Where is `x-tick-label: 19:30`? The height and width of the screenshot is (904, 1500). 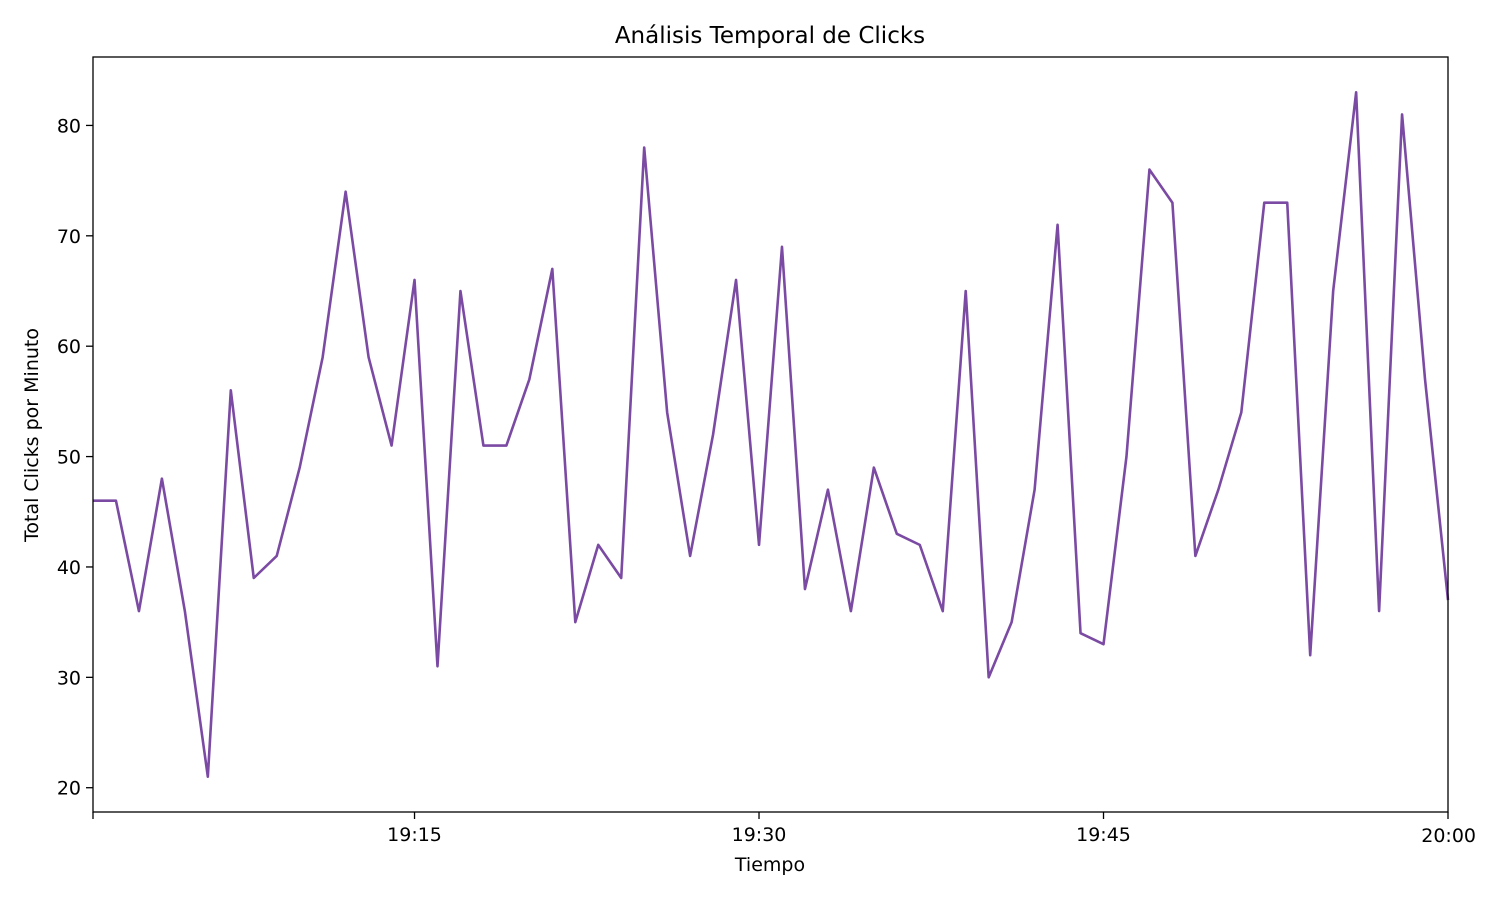 x-tick-label: 19:30 is located at coordinates (759, 835).